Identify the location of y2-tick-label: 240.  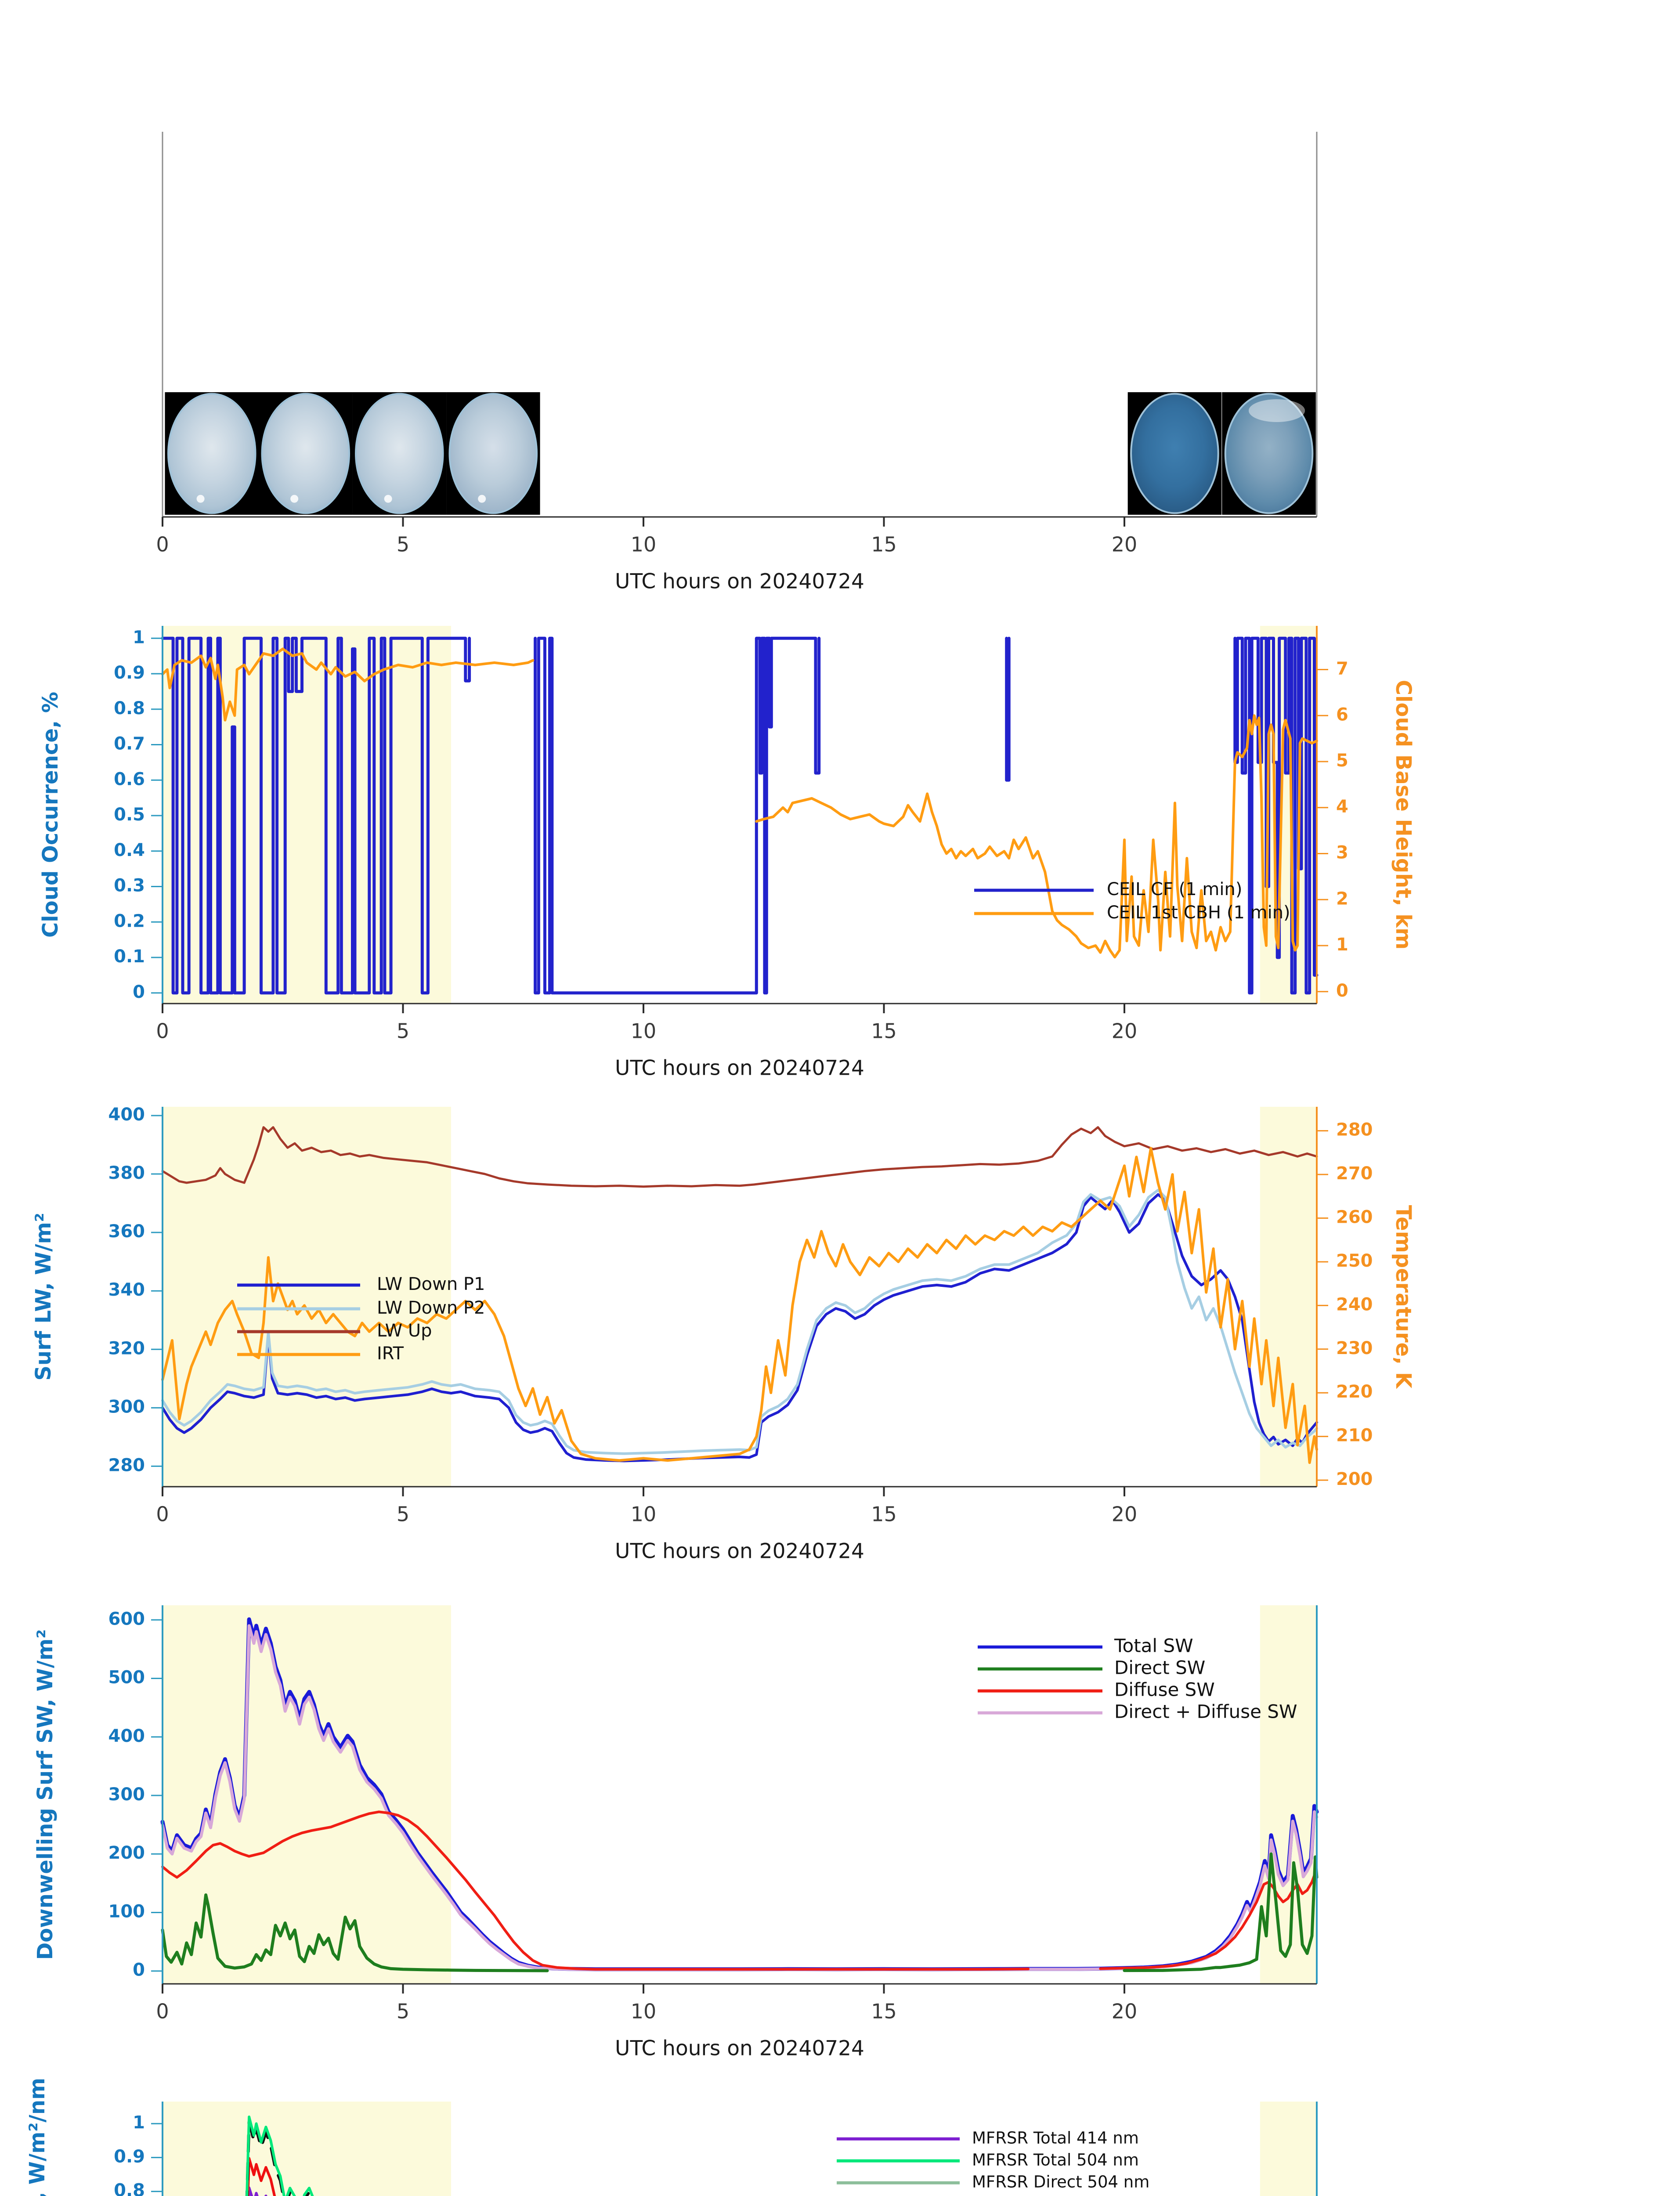
(1354, 1304).